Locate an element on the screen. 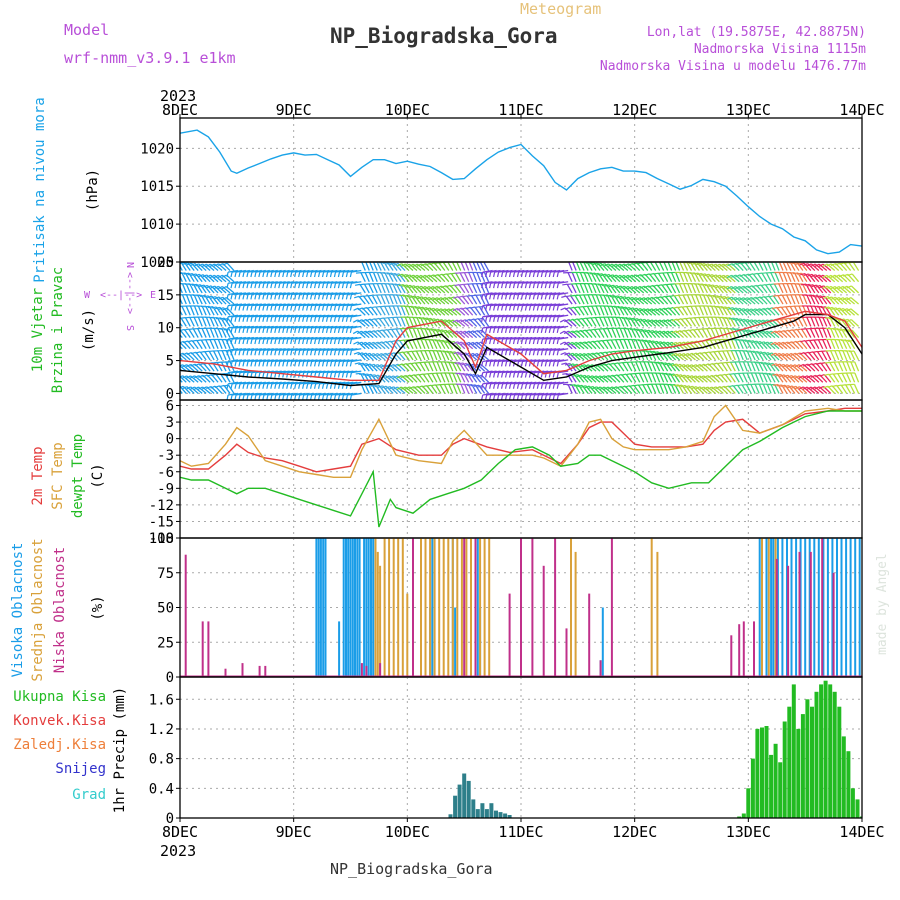 Image resolution: width=900 pixels, height=900 pixels. precip-legend-konvek: Konvek.Kisa is located at coordinates (59, 721).